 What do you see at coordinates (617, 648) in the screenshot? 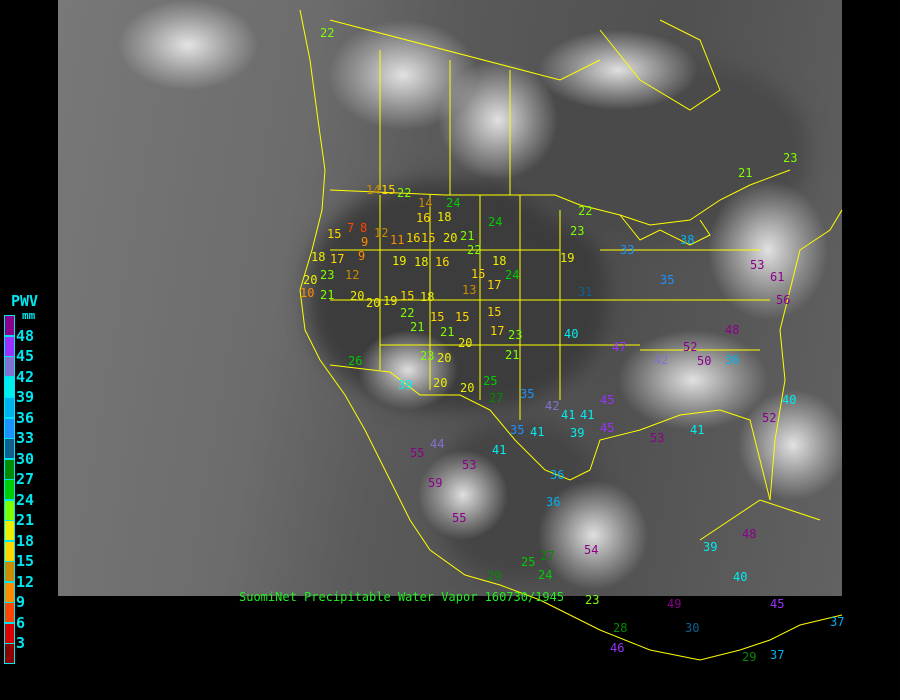
I see `station-pwv-value: 46` at bounding box center [617, 648].